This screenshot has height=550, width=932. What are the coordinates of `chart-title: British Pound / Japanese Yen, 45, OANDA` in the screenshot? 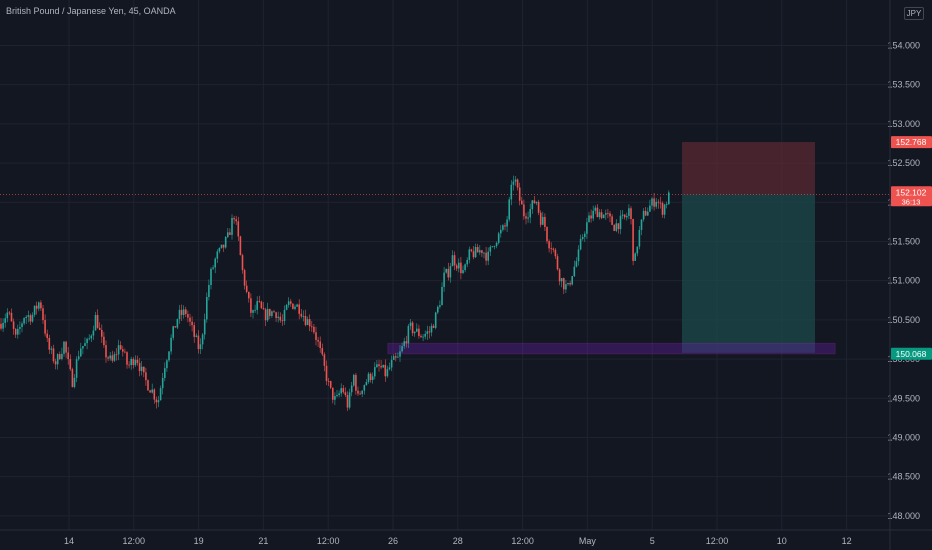 It's located at (91, 11).